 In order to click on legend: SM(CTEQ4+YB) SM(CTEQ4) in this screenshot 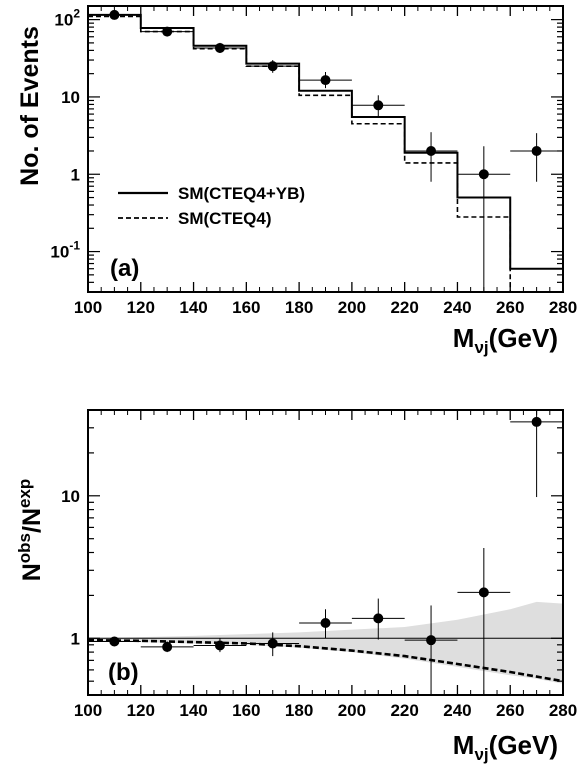, I will do `click(211, 206)`.